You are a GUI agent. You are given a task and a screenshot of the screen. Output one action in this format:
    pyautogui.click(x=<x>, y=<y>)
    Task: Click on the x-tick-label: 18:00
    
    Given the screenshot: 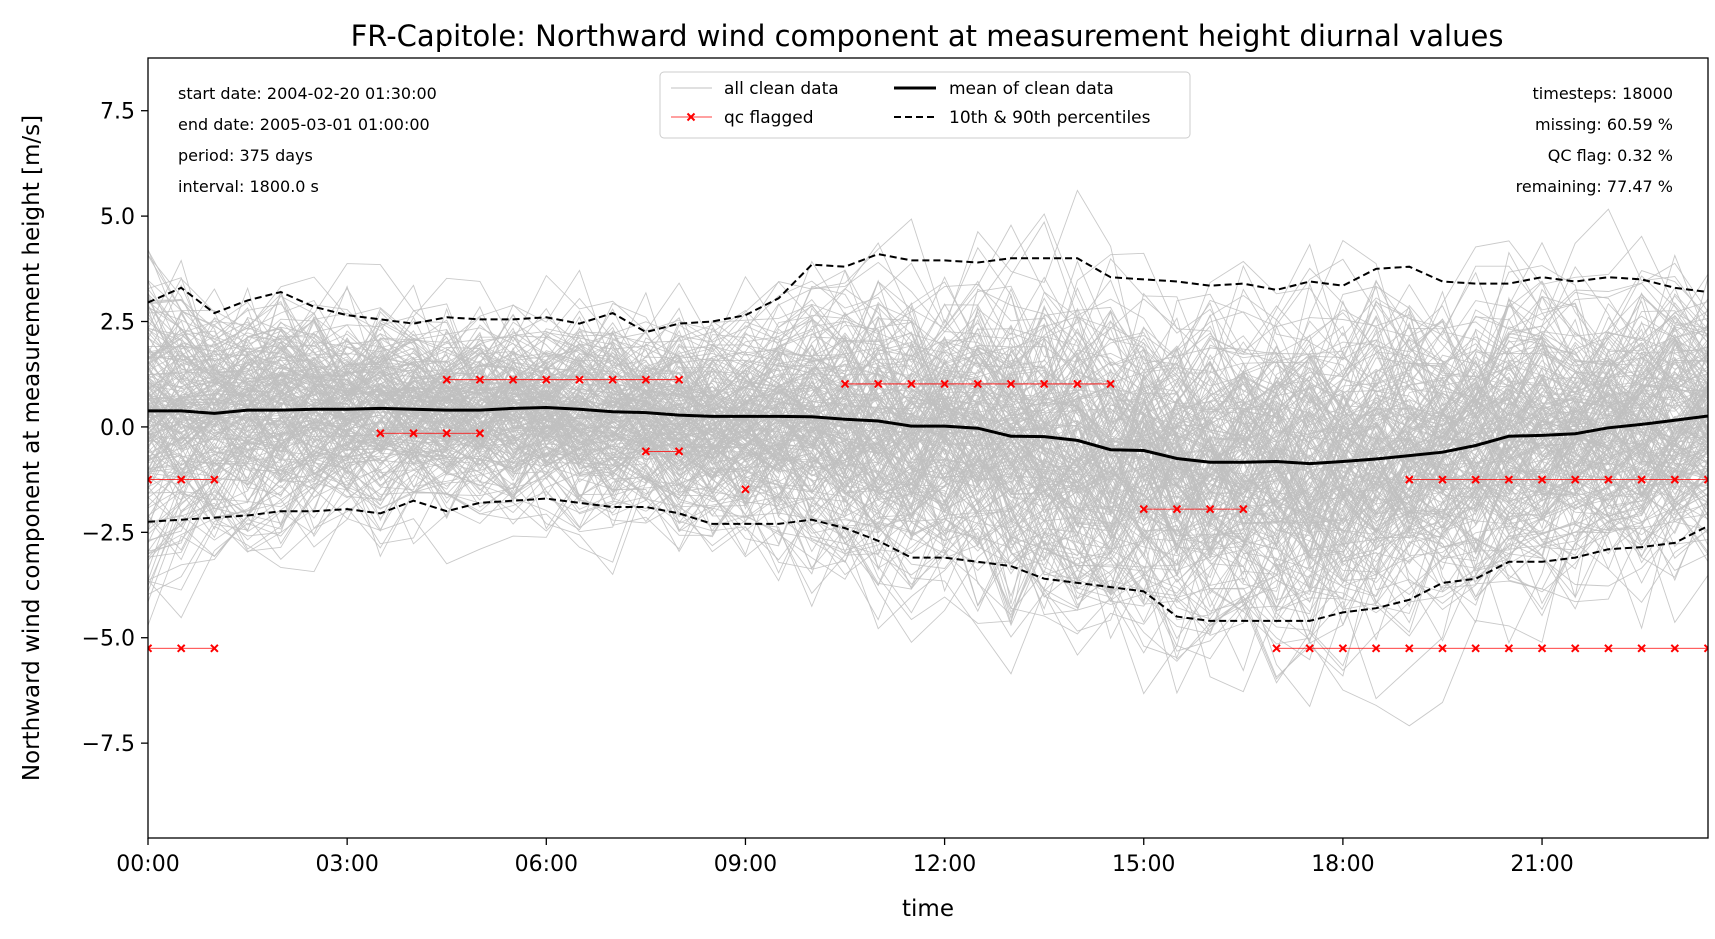 What is the action you would take?
    pyautogui.click(x=1342, y=864)
    